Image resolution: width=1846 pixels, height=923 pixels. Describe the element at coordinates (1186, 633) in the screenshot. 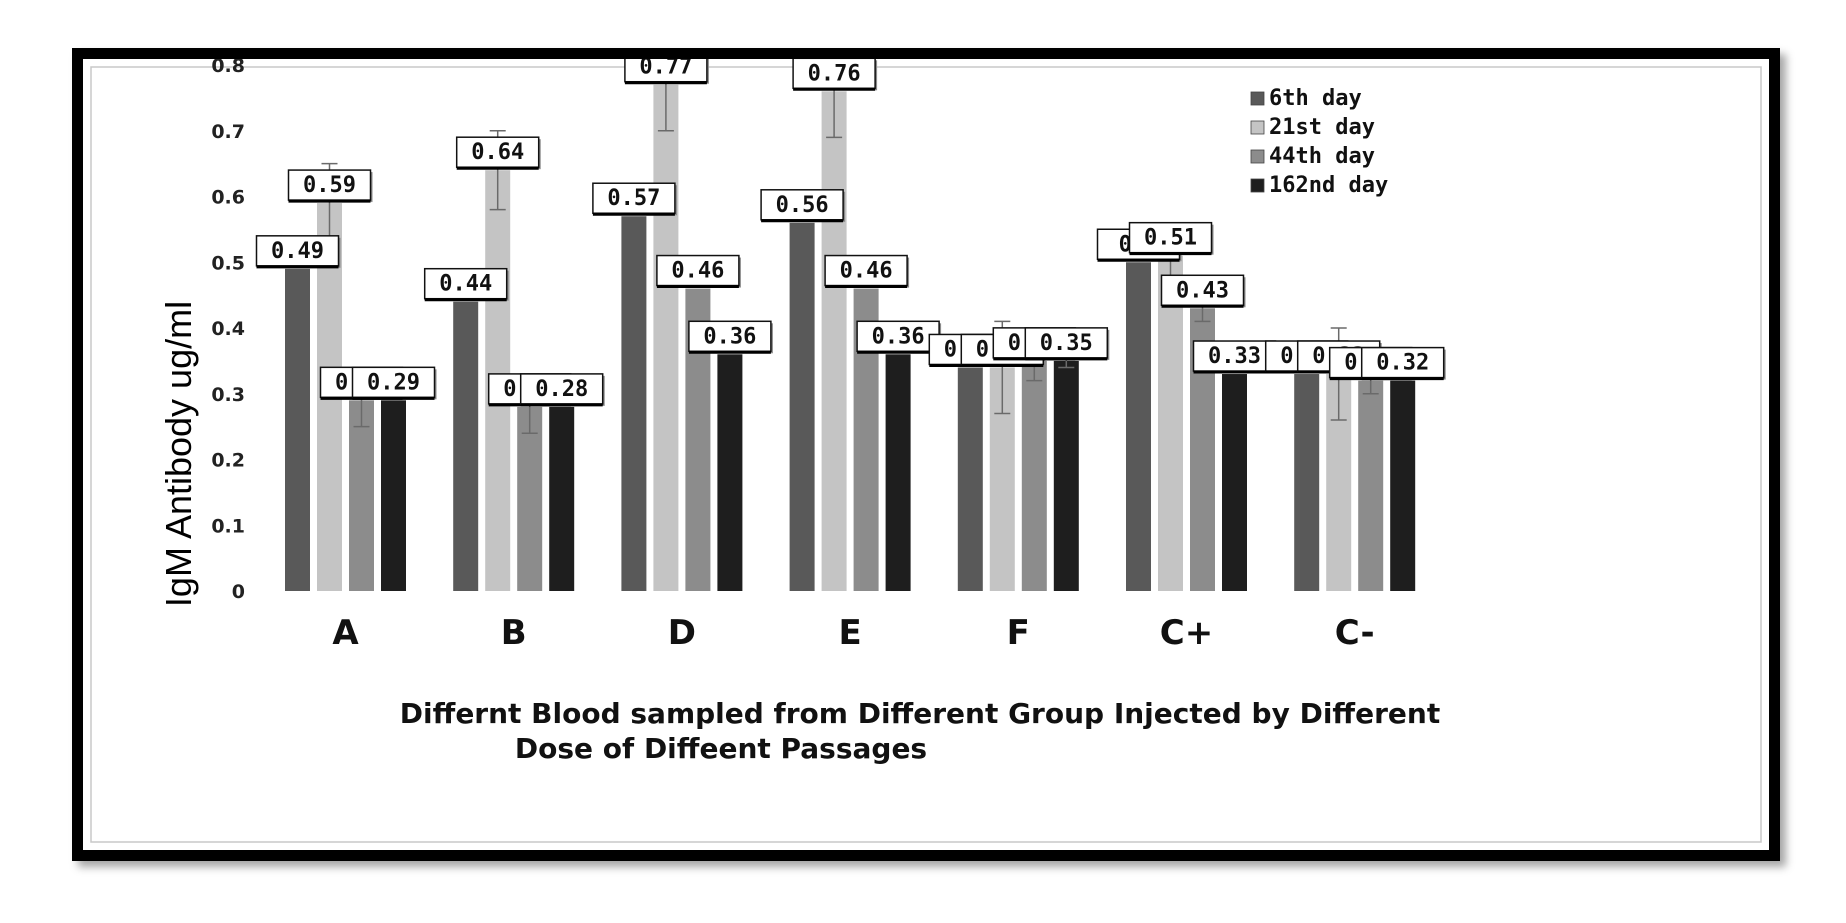

I see `x-tick-label: C+` at that location.